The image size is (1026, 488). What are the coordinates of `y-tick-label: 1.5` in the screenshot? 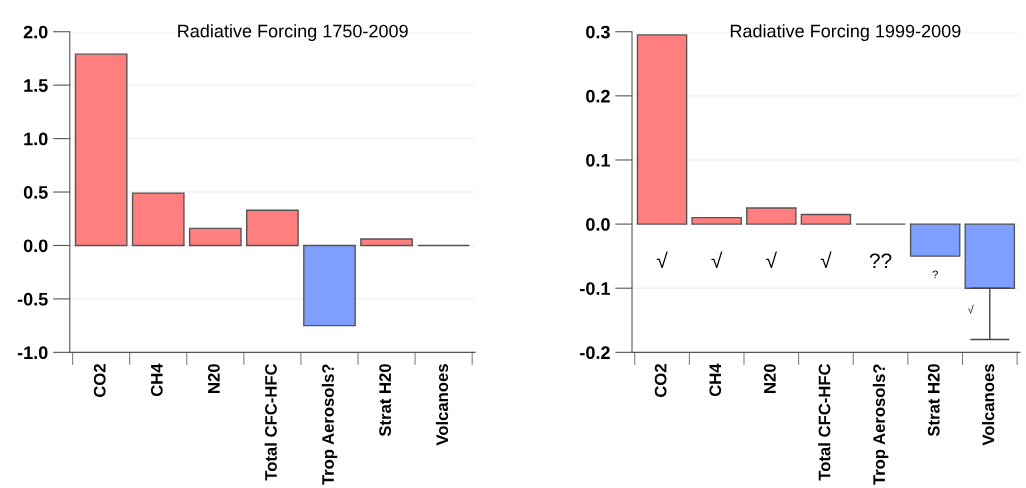 It's located at (36, 85).